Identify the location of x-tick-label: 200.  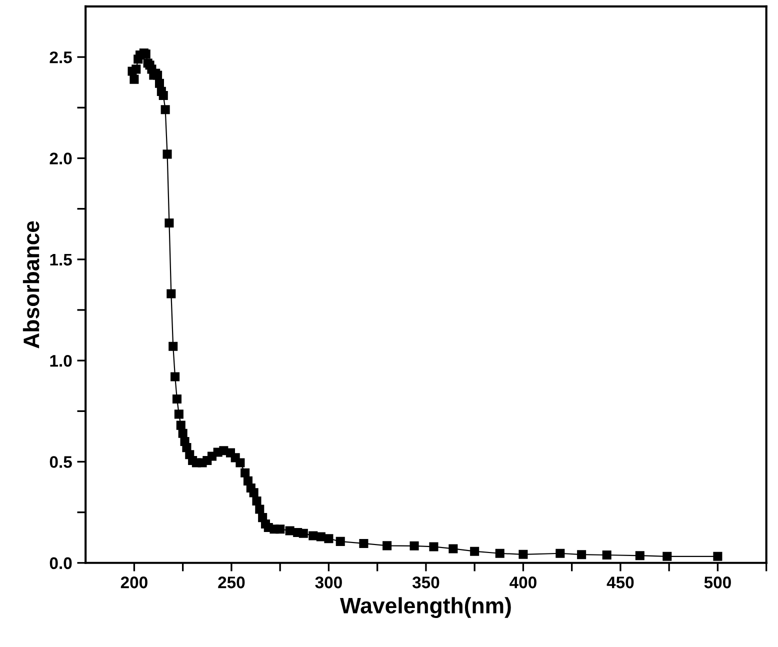
(134, 582).